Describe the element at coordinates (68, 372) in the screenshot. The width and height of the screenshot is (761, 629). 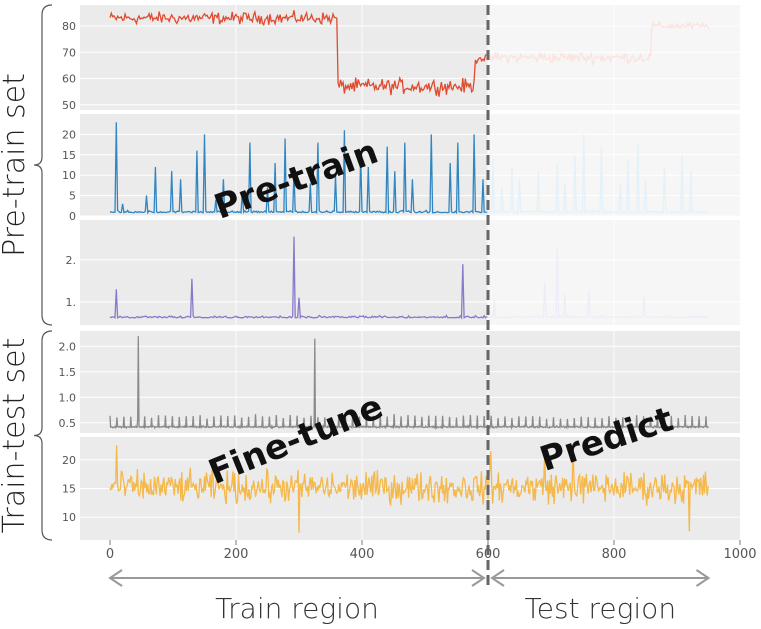
I see `y-tick-label: 1.5` at that location.